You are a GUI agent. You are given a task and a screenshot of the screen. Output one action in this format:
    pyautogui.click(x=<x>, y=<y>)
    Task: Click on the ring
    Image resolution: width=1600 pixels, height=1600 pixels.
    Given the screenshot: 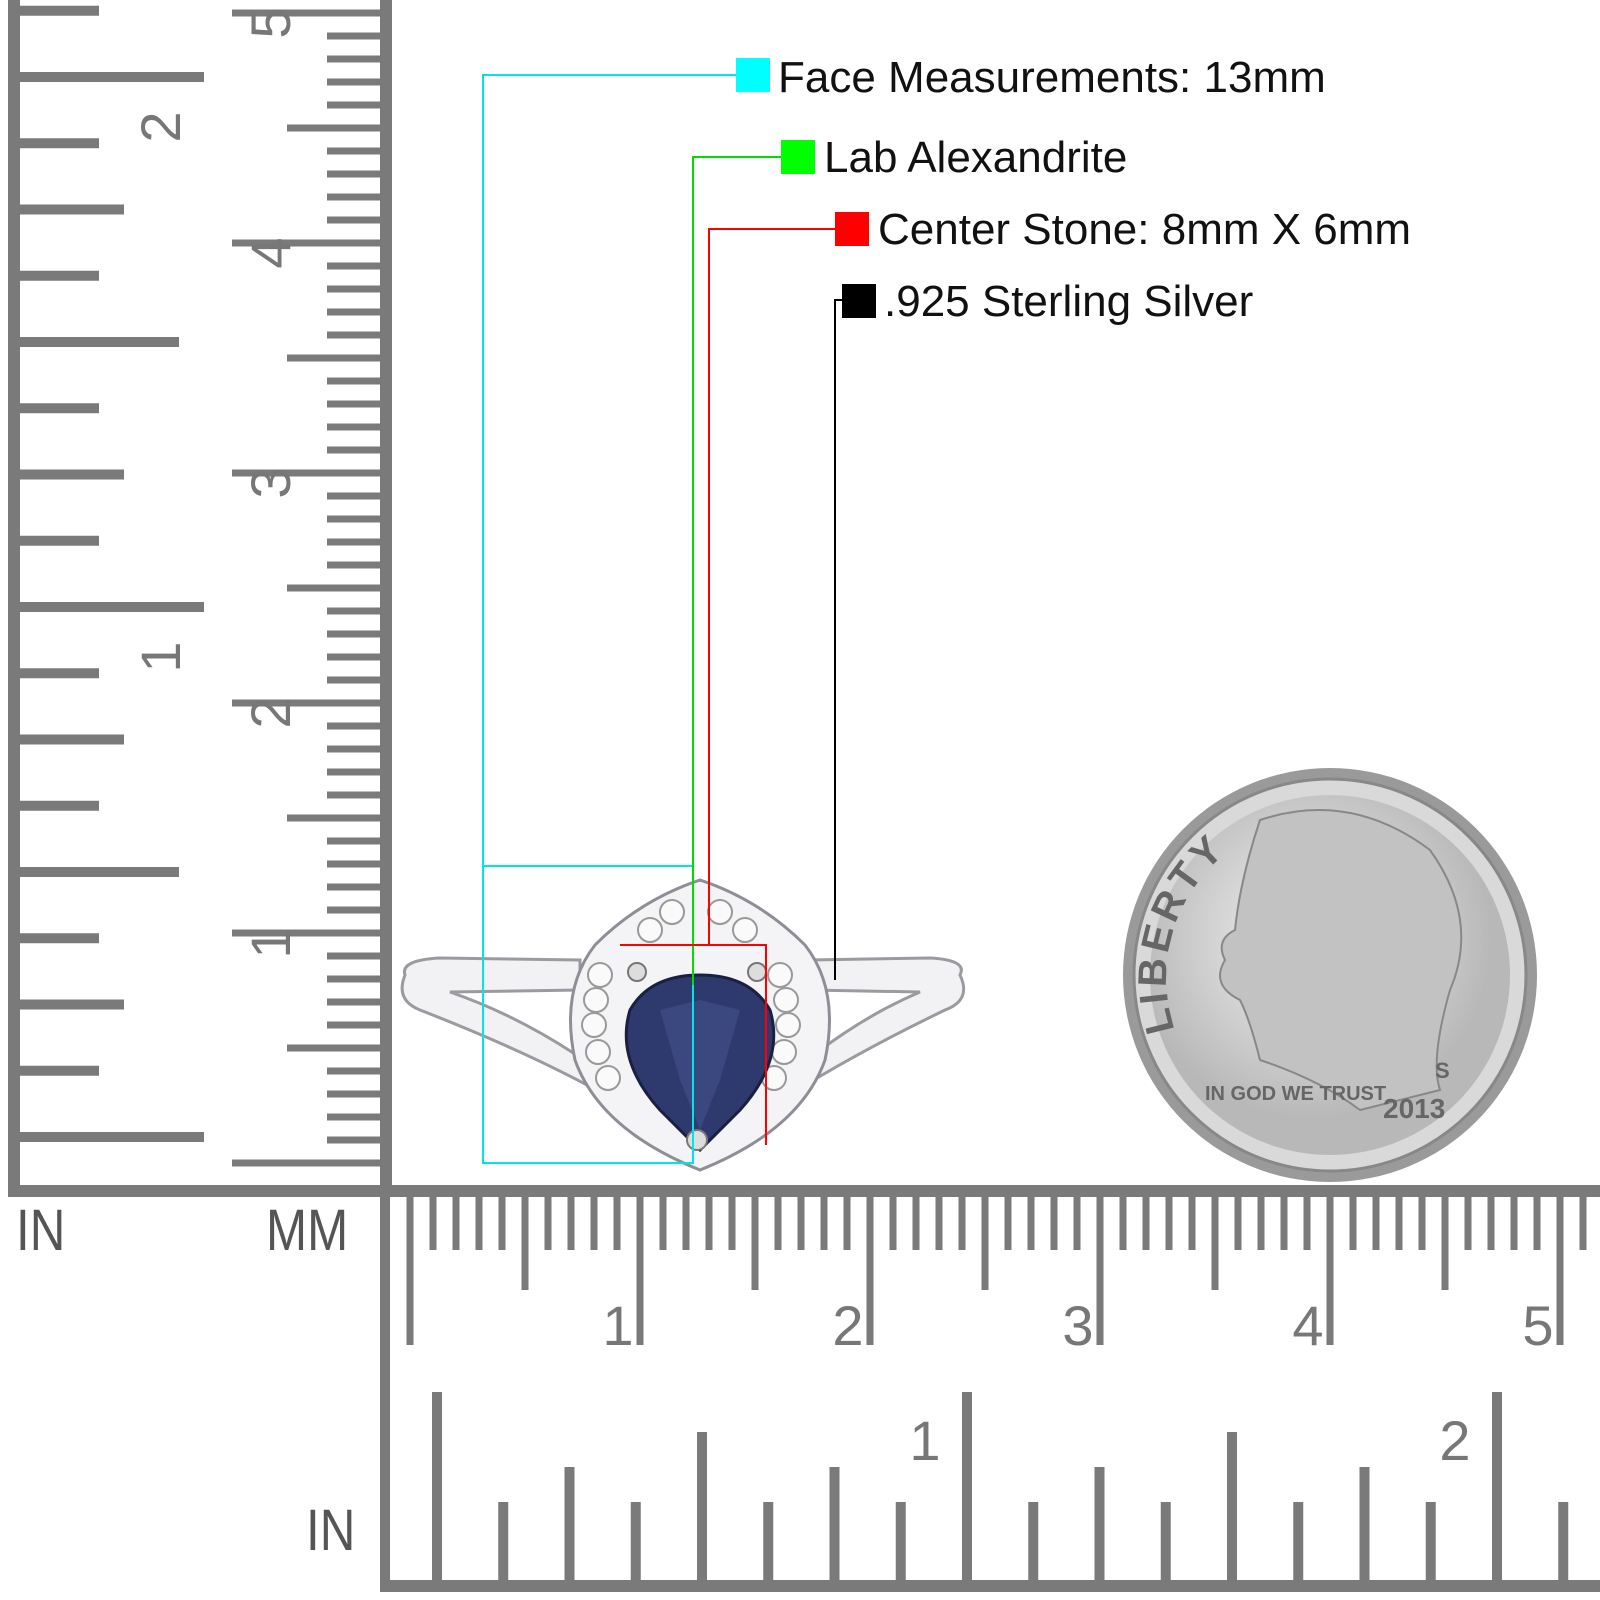 What is the action you would take?
    pyautogui.click(x=683, y=1025)
    